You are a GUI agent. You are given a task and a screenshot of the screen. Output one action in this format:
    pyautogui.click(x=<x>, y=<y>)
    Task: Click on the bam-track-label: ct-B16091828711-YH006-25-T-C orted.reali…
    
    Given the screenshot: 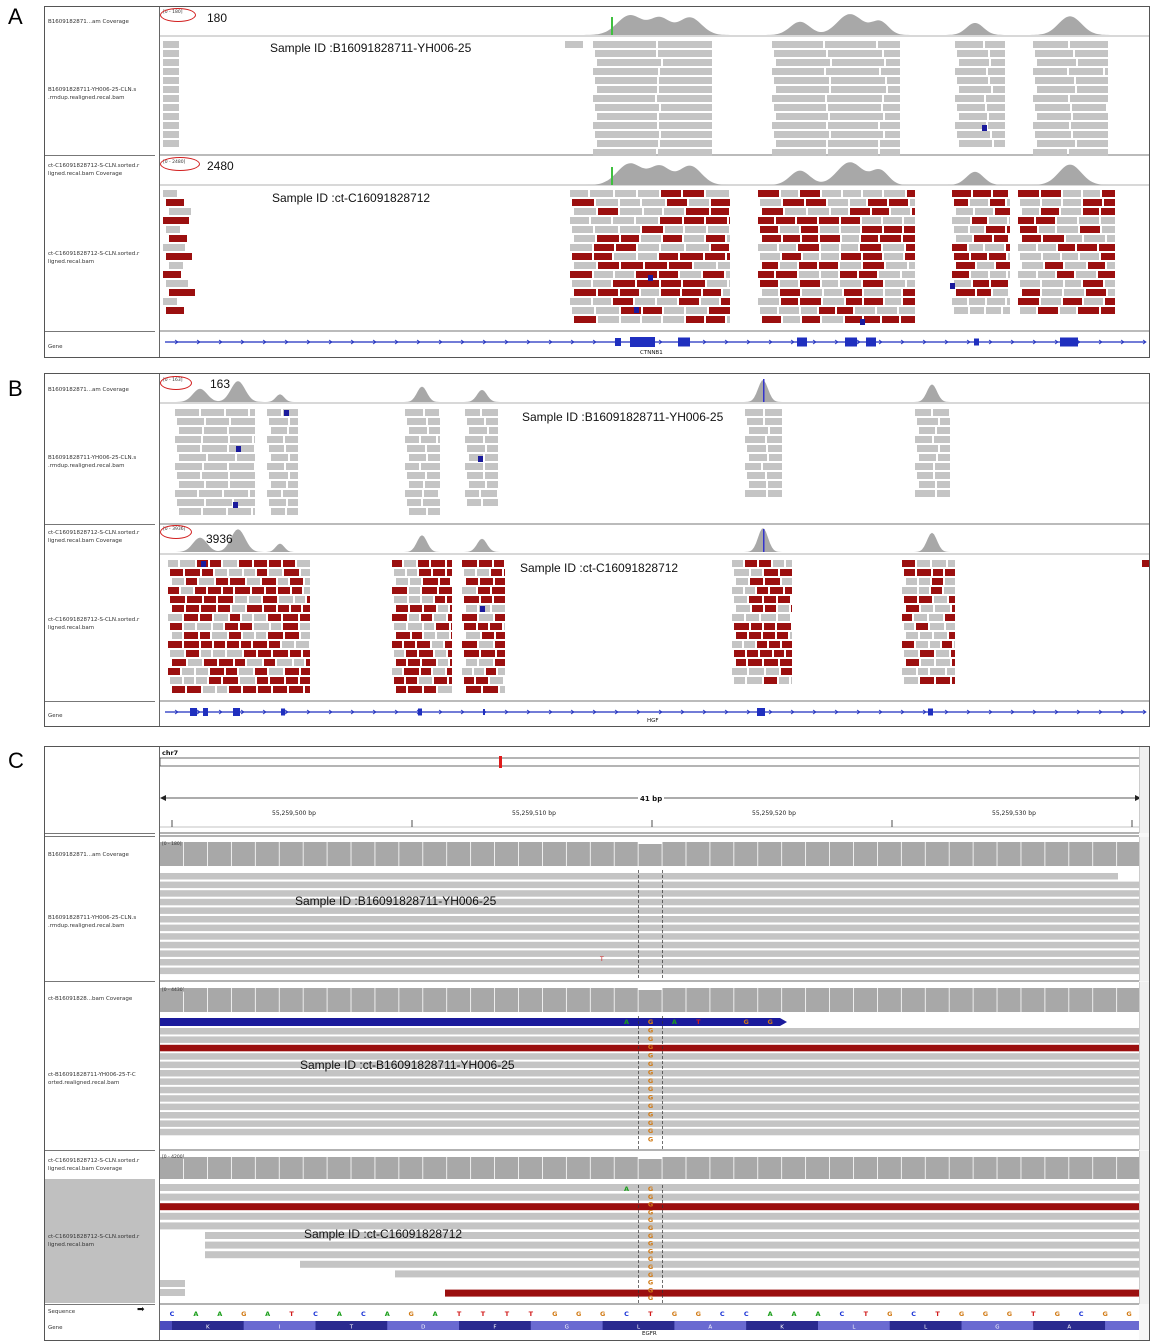 What is the action you would take?
    pyautogui.click(x=92, y=1079)
    